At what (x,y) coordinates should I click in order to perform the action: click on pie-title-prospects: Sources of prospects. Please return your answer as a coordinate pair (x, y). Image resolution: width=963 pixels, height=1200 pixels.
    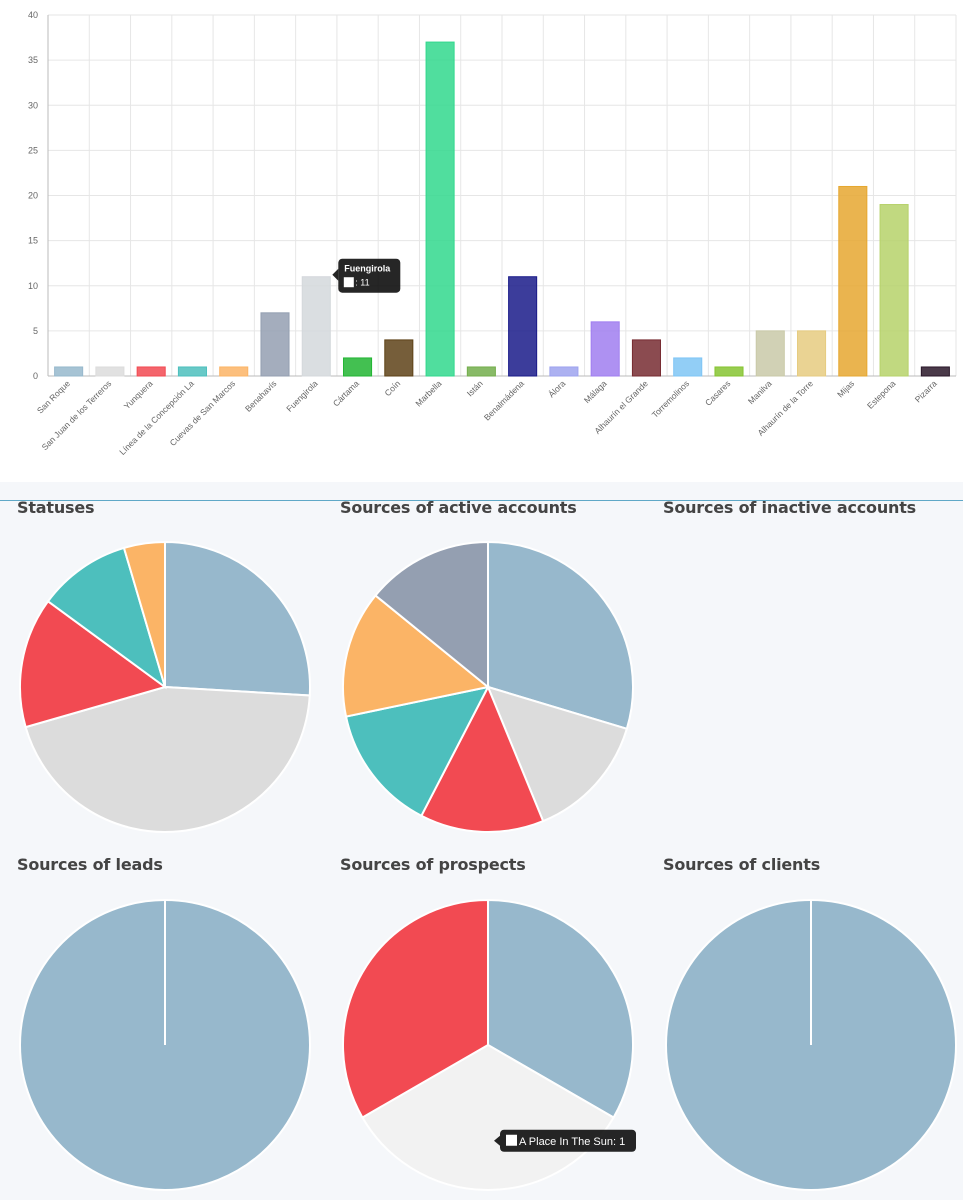
    Looking at the image, I should click on (433, 864).